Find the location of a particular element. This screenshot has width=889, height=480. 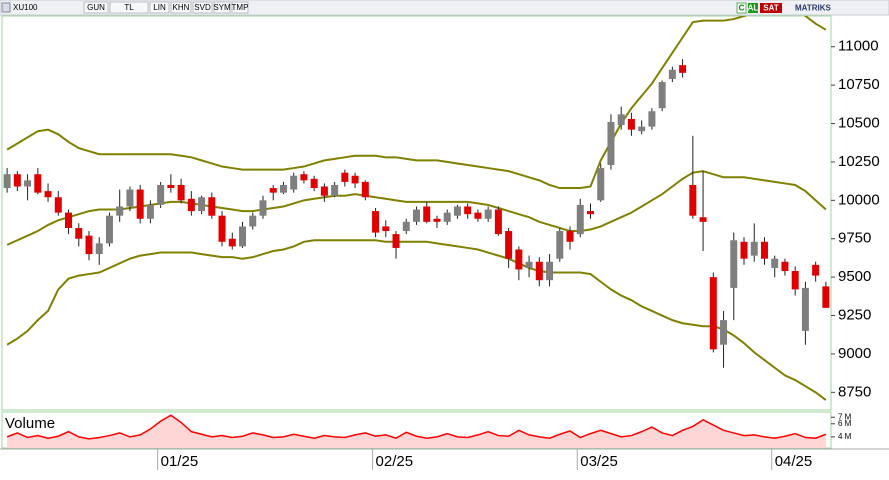

date-label: 02/25 is located at coordinates (395, 461).